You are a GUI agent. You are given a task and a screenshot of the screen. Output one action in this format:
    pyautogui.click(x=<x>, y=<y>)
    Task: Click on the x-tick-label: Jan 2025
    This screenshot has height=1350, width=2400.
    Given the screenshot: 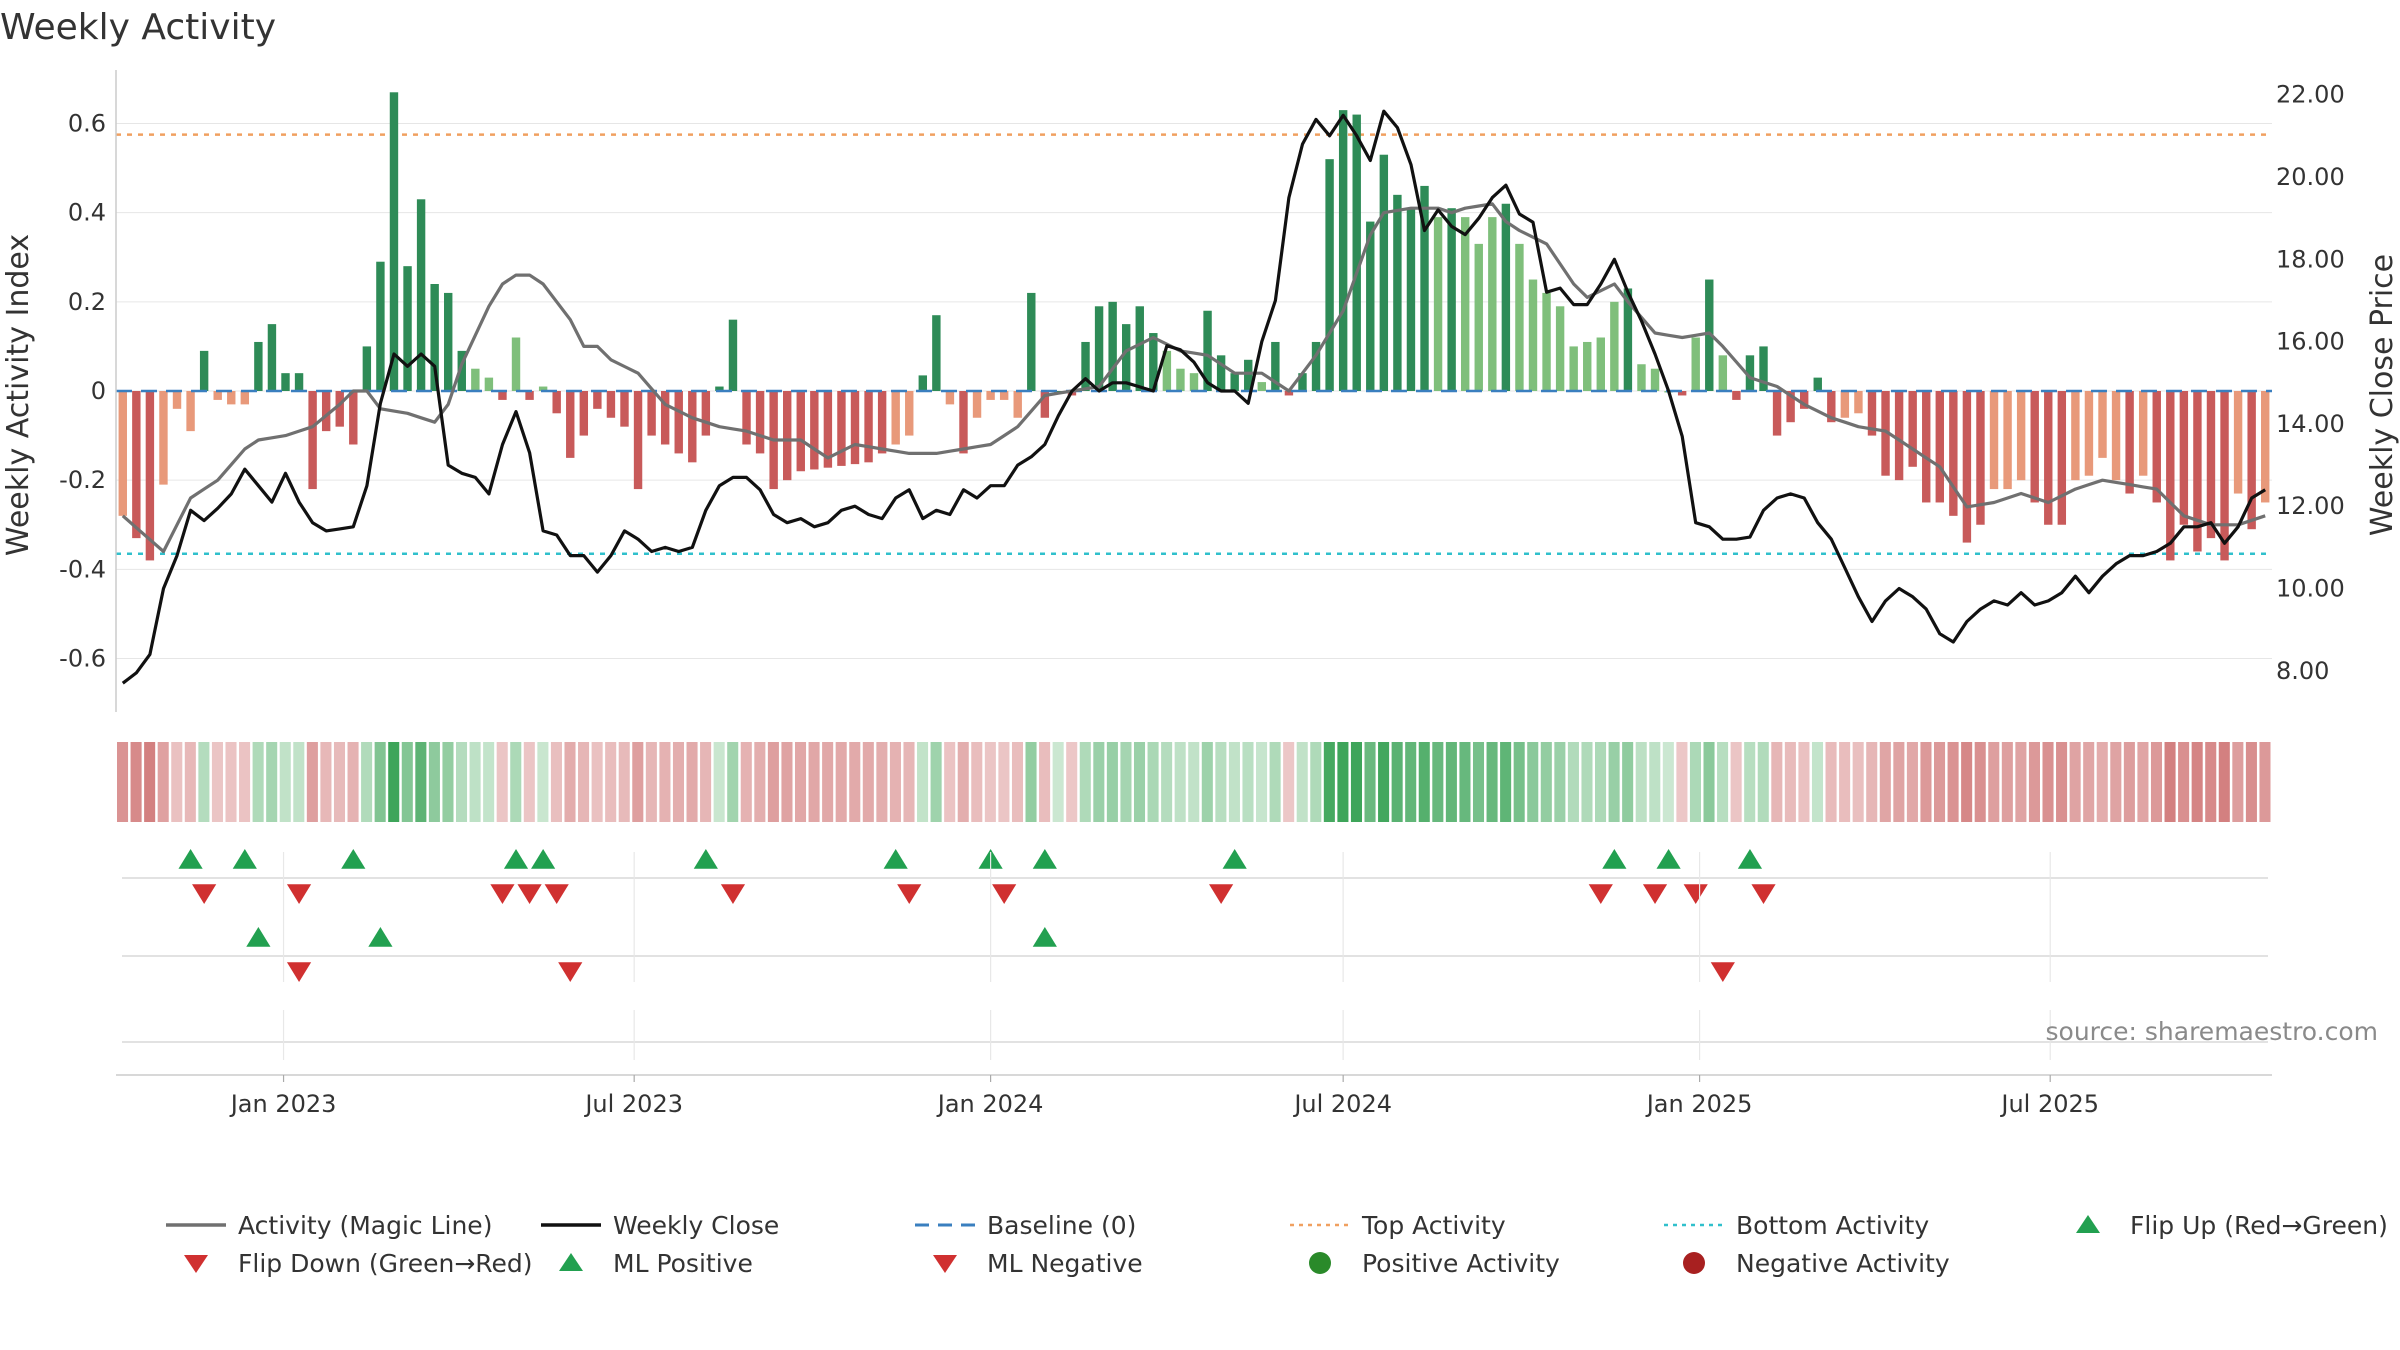 What is the action you would take?
    pyautogui.click(x=1699, y=1104)
    